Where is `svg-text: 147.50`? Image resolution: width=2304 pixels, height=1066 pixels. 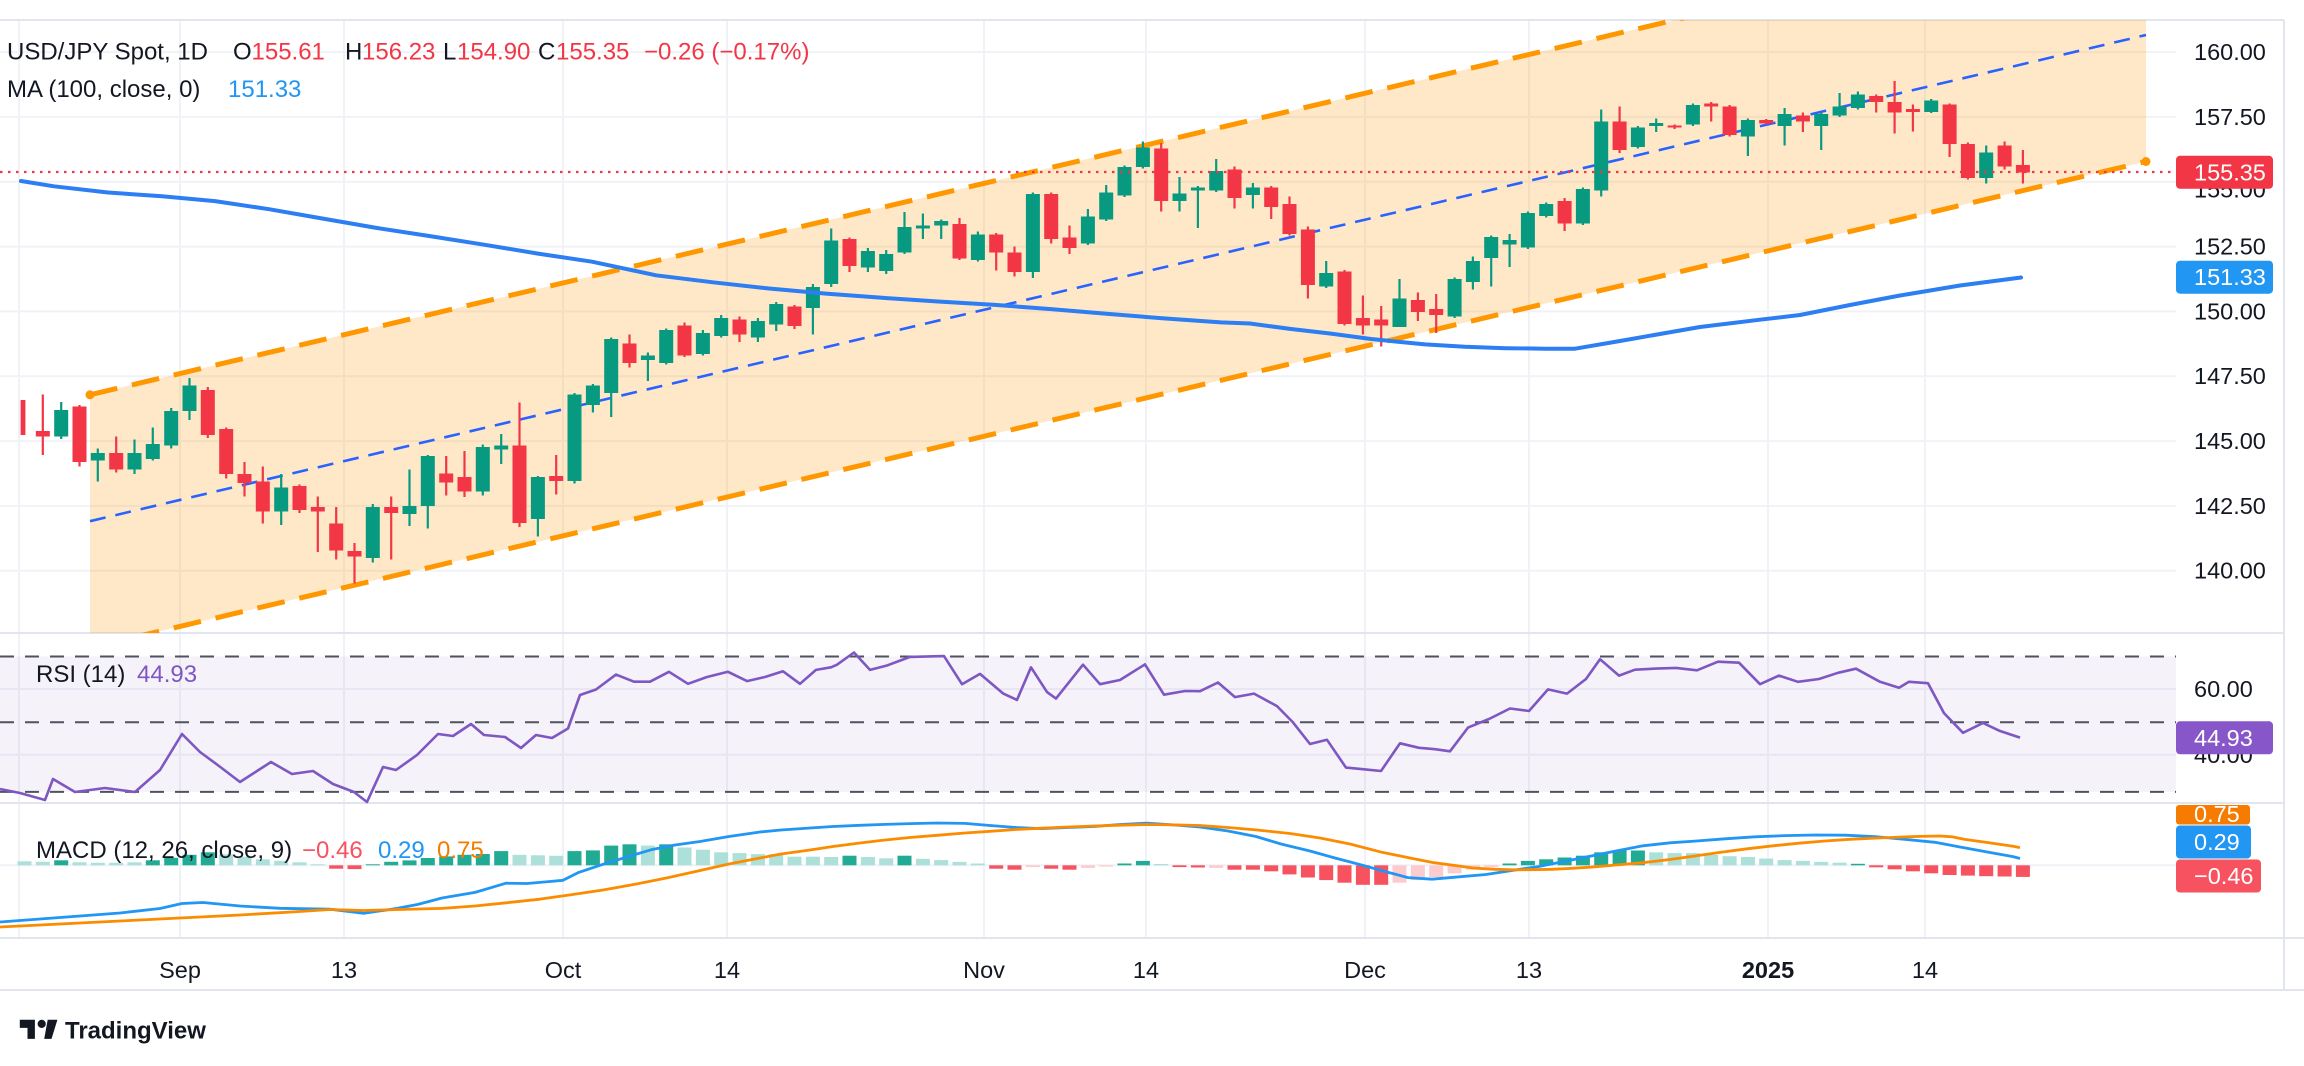
svg-text: 147.50 is located at coordinates (2230, 376).